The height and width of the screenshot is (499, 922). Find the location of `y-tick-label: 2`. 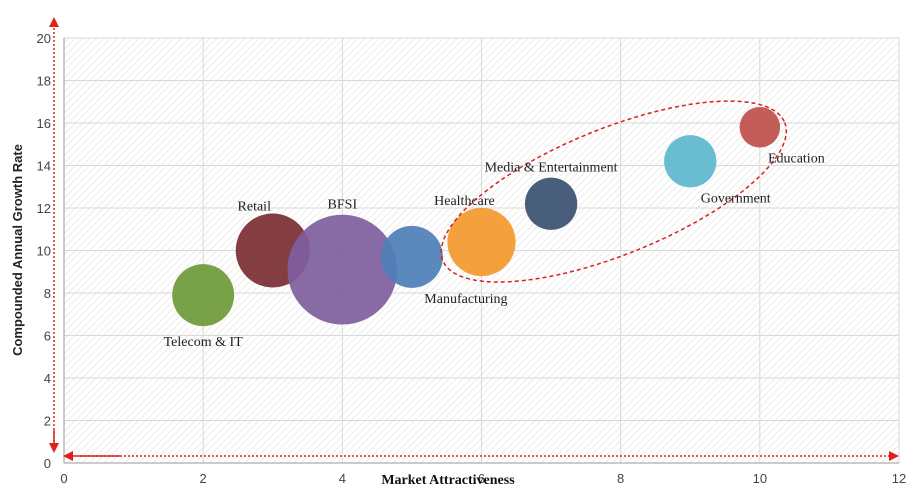

y-tick-label: 2 is located at coordinates (47, 421).